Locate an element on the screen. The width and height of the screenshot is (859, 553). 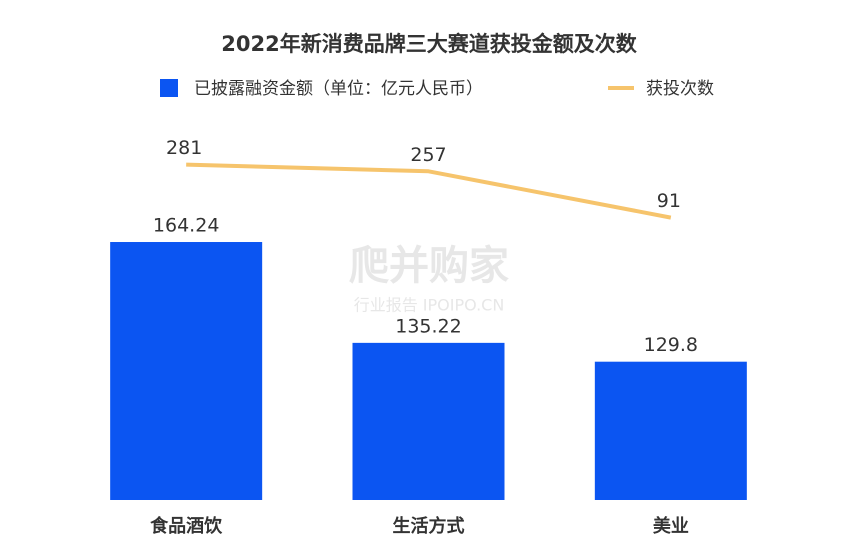
legend-swatch is located at coordinates (169, 88).